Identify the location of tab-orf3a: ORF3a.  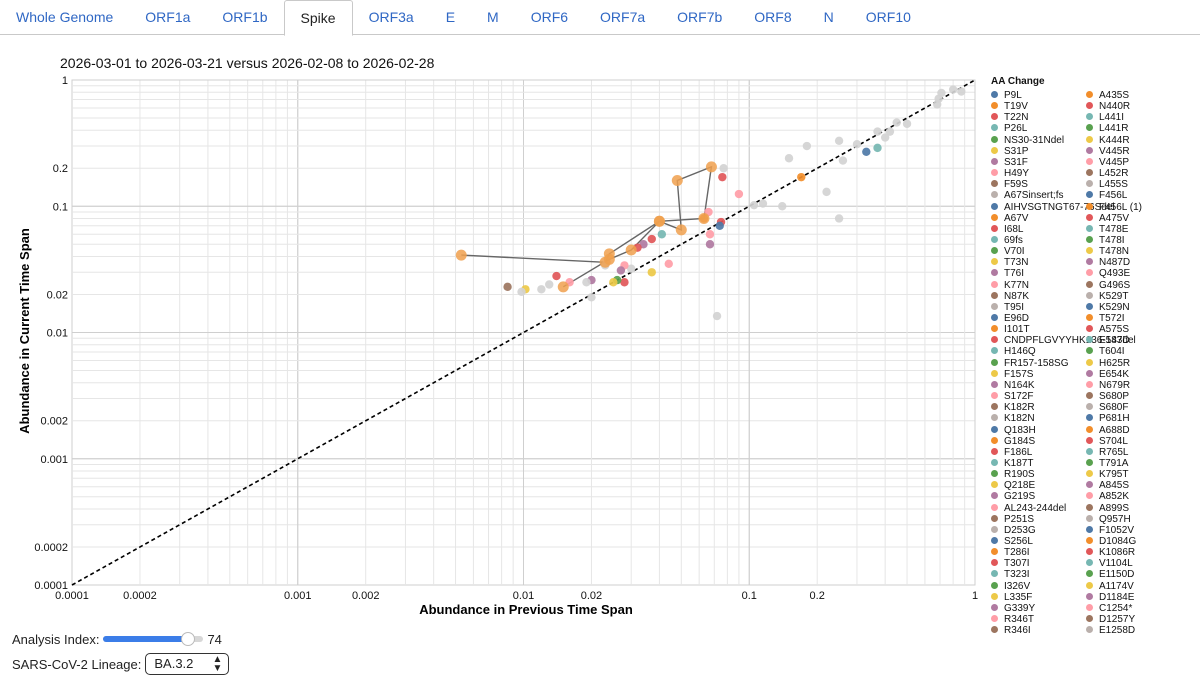
(391, 17).